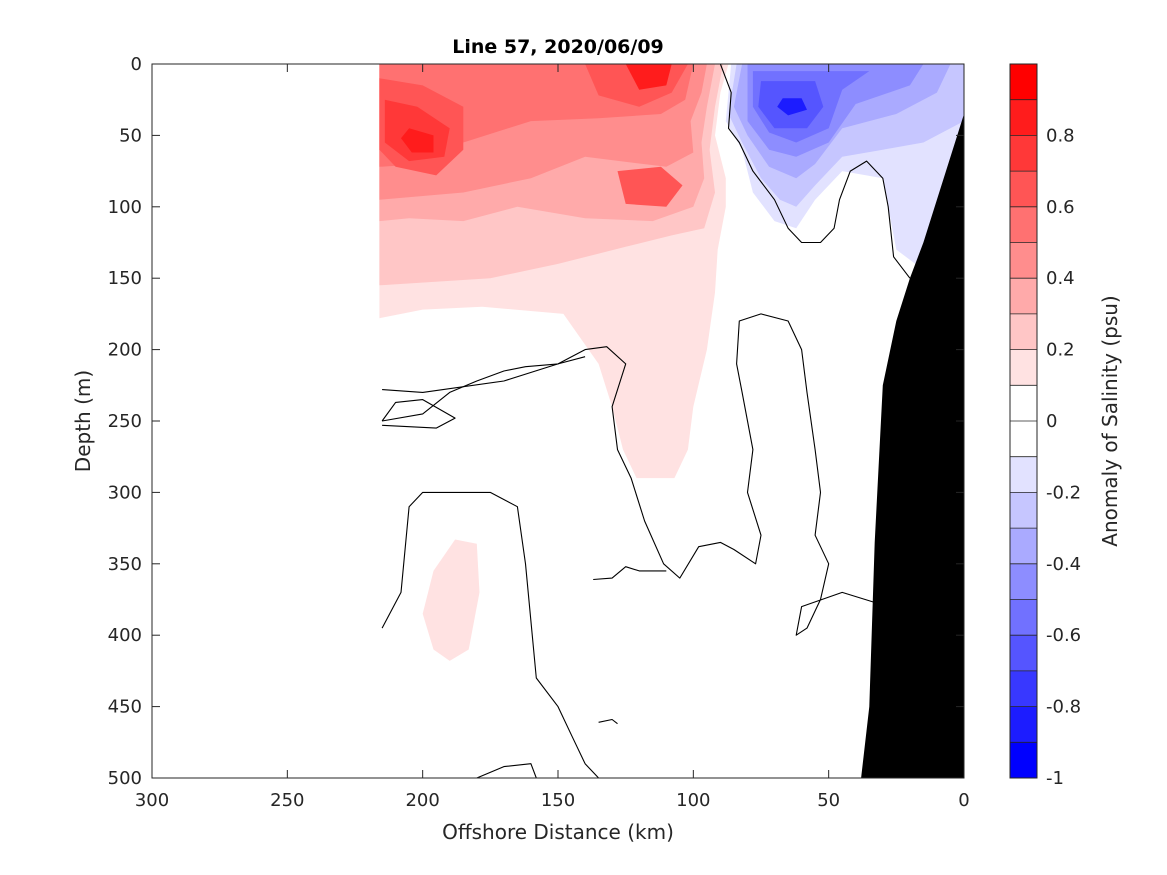  I want to click on y-tick-label: 350, so click(125, 564).